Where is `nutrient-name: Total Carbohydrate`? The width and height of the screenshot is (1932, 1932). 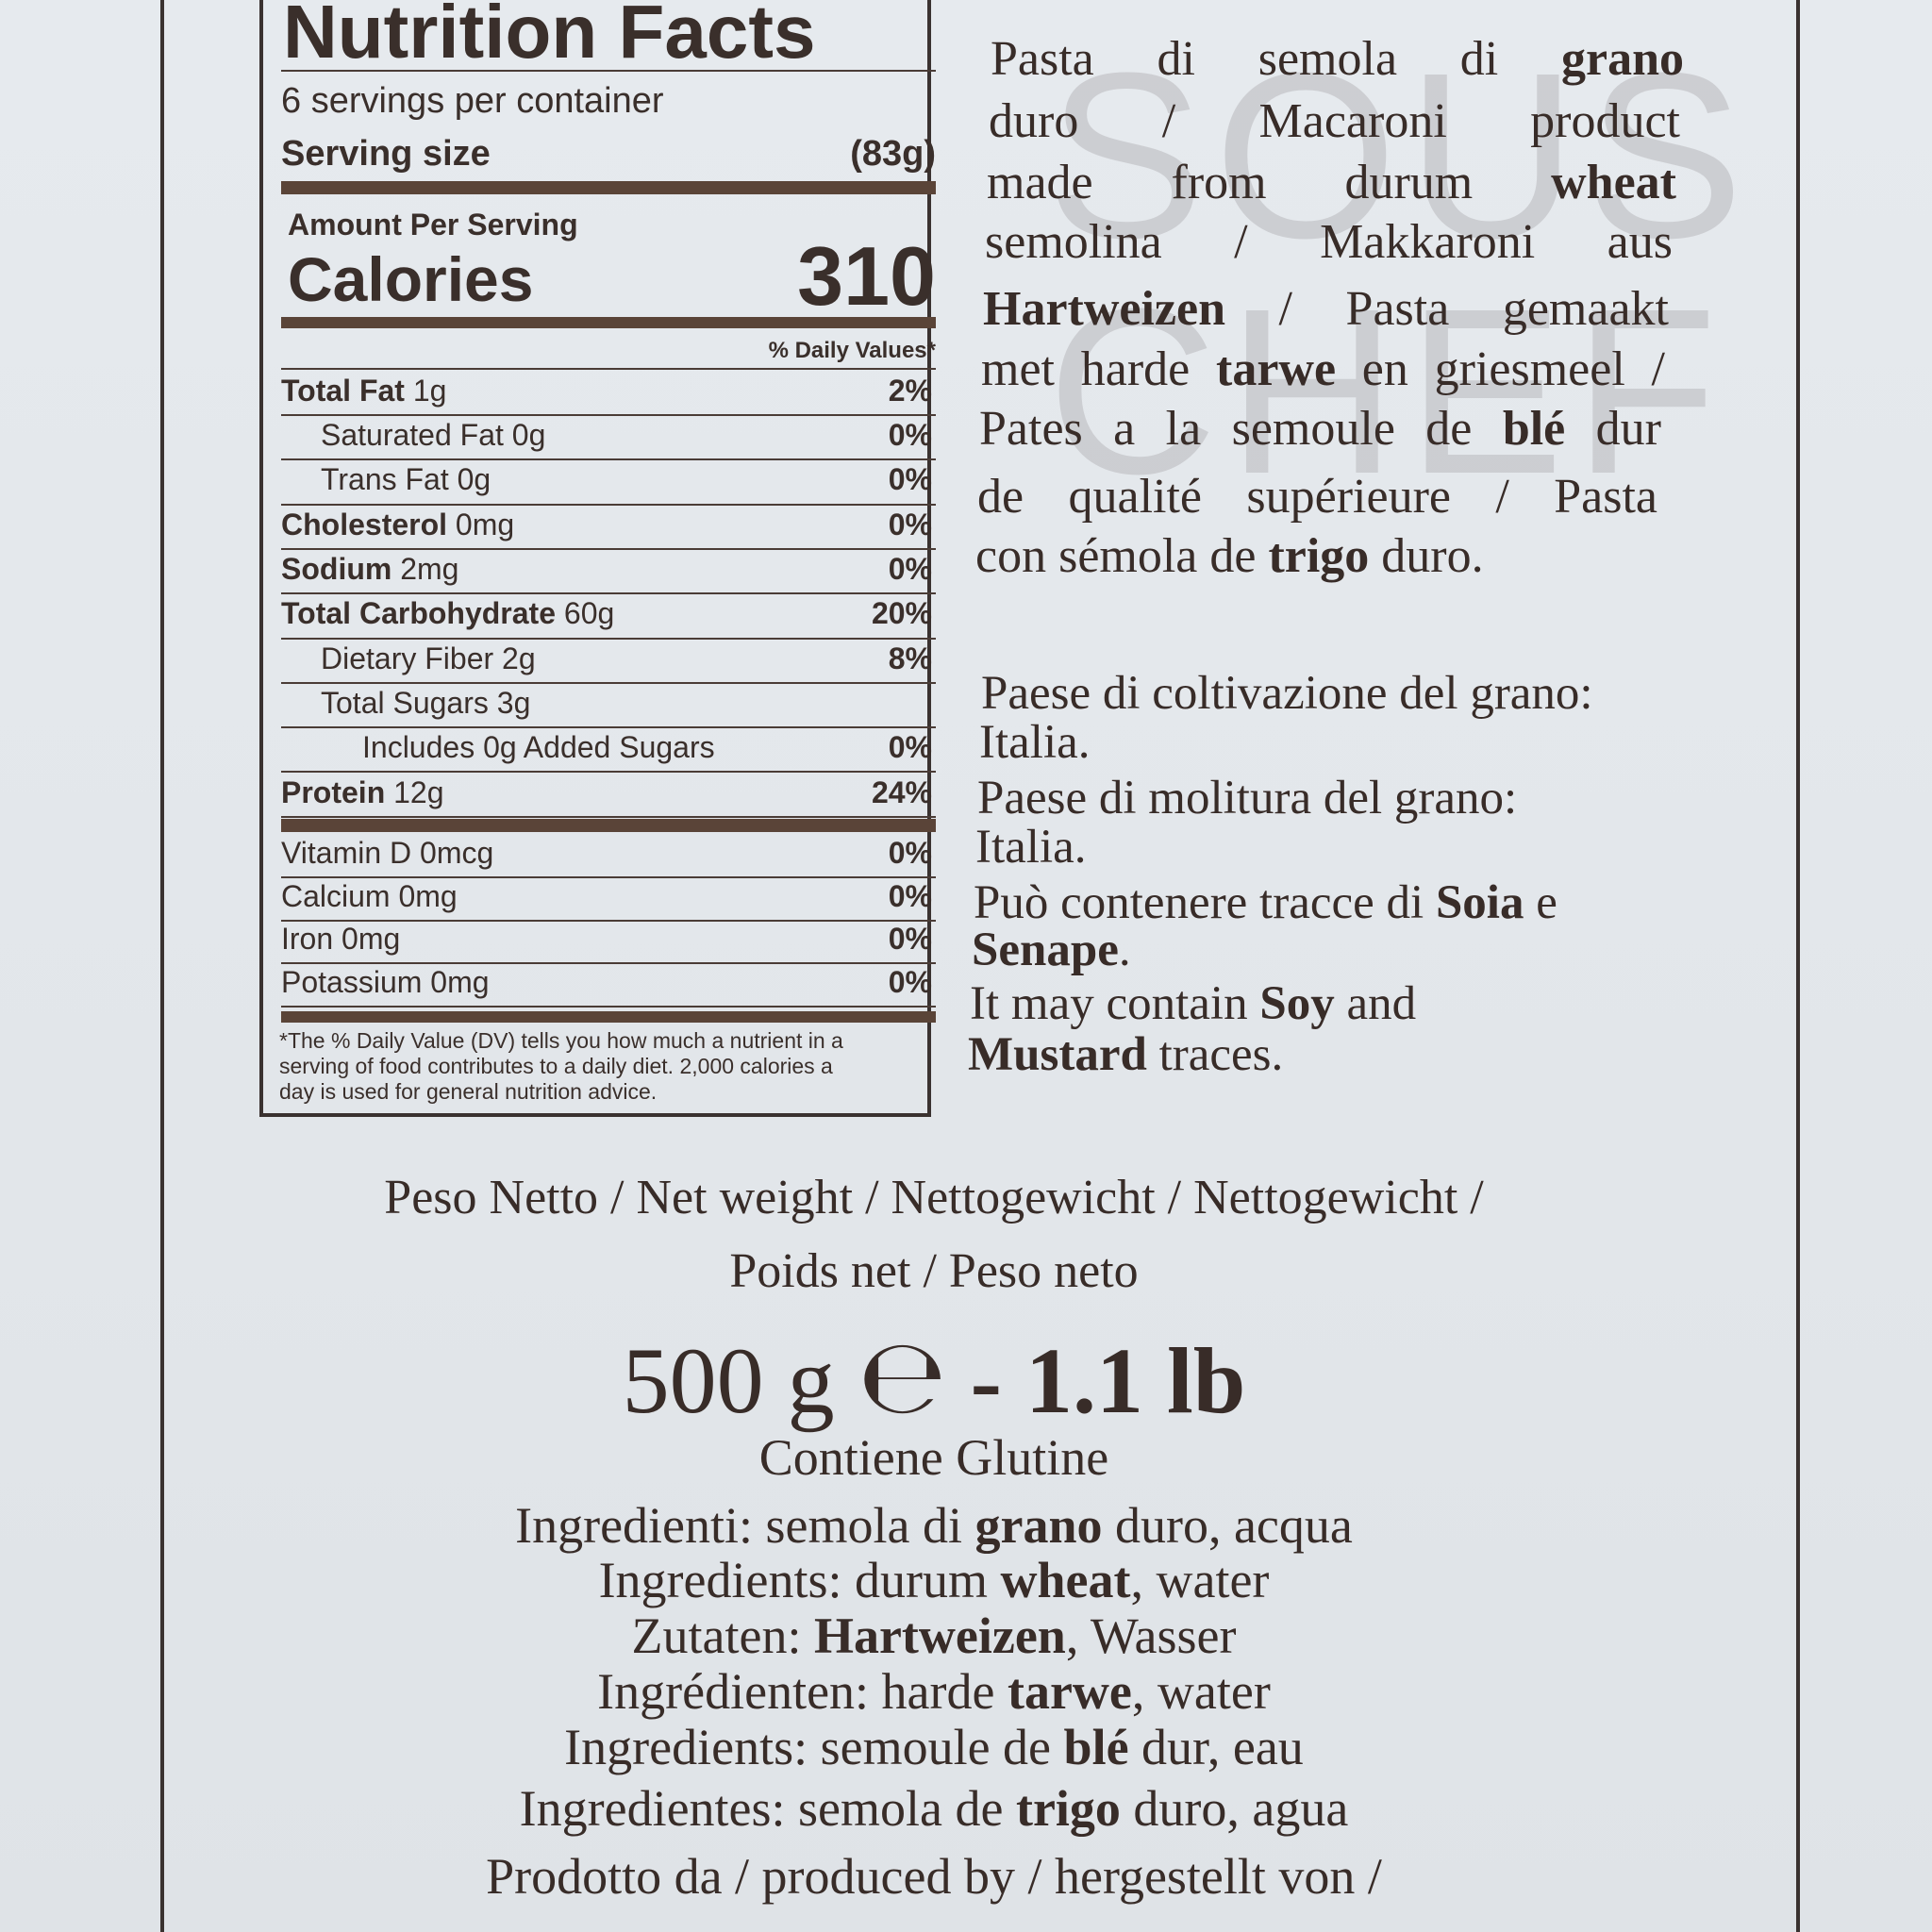
nutrient-name: Total Carbohydrate is located at coordinates (418, 614).